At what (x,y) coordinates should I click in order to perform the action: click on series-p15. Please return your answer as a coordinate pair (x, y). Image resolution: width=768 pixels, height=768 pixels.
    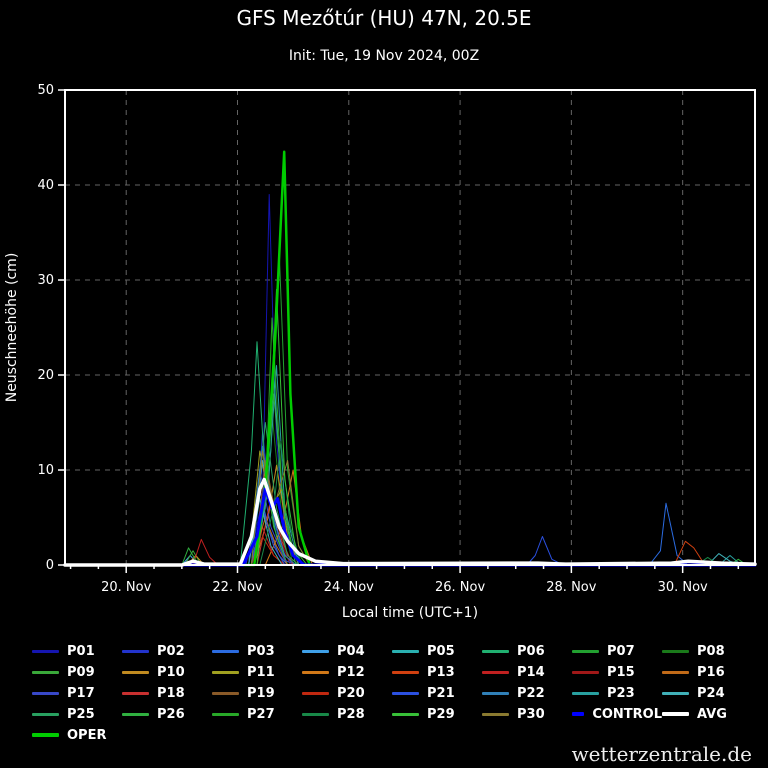
    Looking at the image, I should click on (410, 527).